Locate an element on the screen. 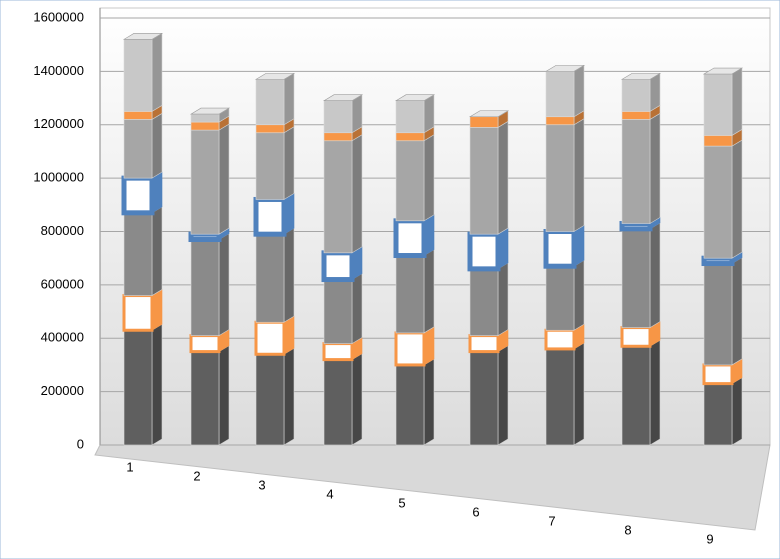 The height and width of the screenshot is (559, 780). y-tick-label: 1600000 is located at coordinates (58, 16).